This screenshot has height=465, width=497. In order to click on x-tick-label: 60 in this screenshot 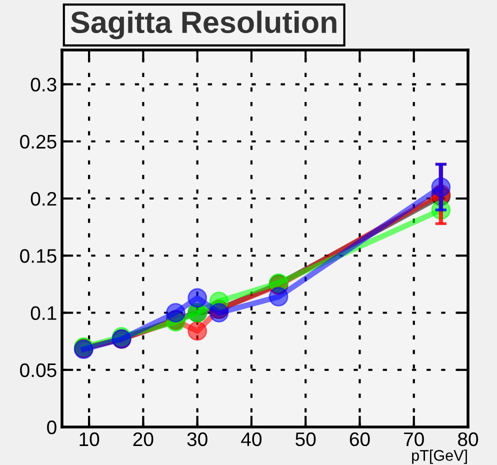, I will do `click(360, 439)`.